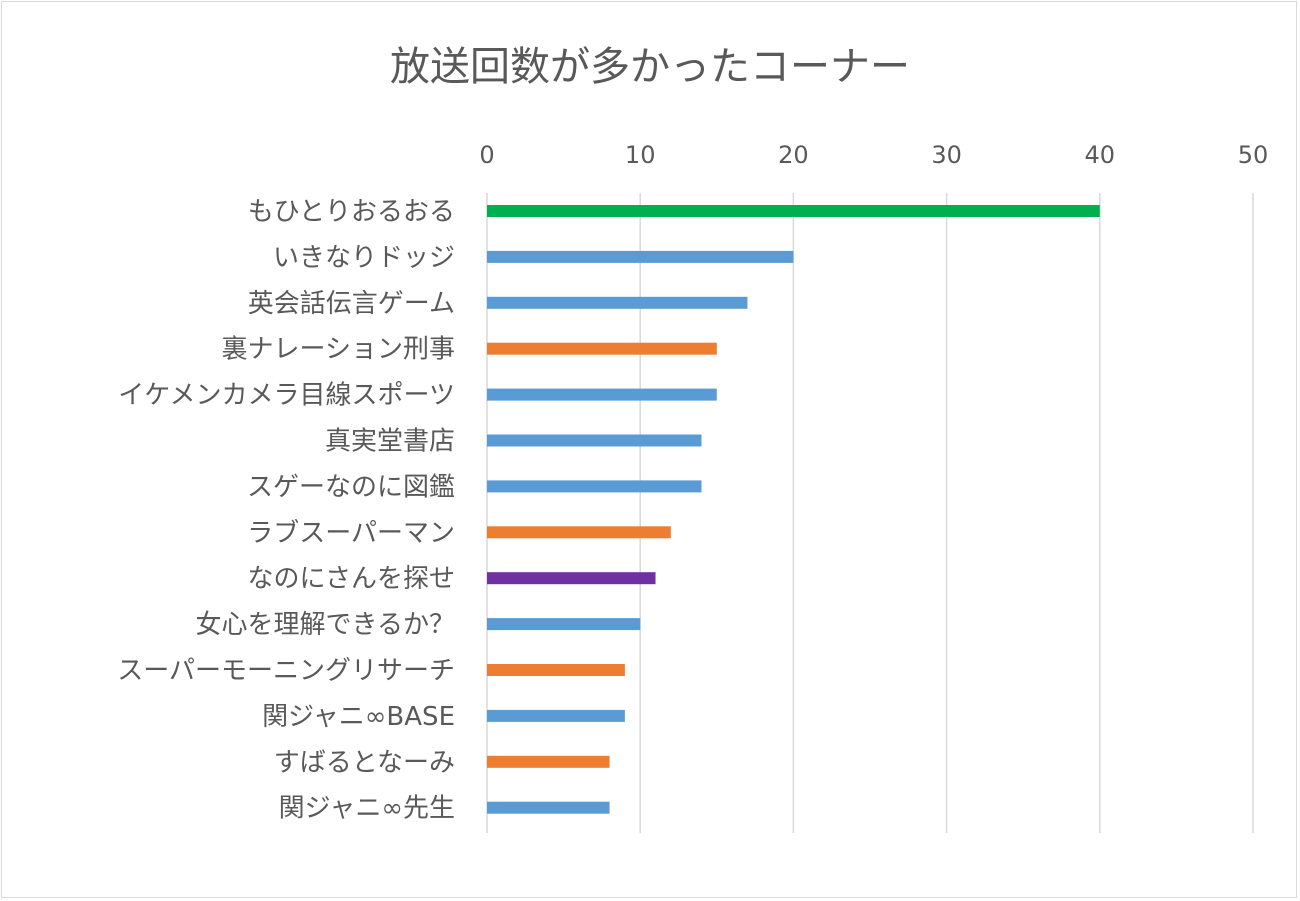 The image size is (1300, 901). What do you see at coordinates (286, 396) in the screenshot?
I see `category-label: イケメンカメラ目線スポーツ` at bounding box center [286, 396].